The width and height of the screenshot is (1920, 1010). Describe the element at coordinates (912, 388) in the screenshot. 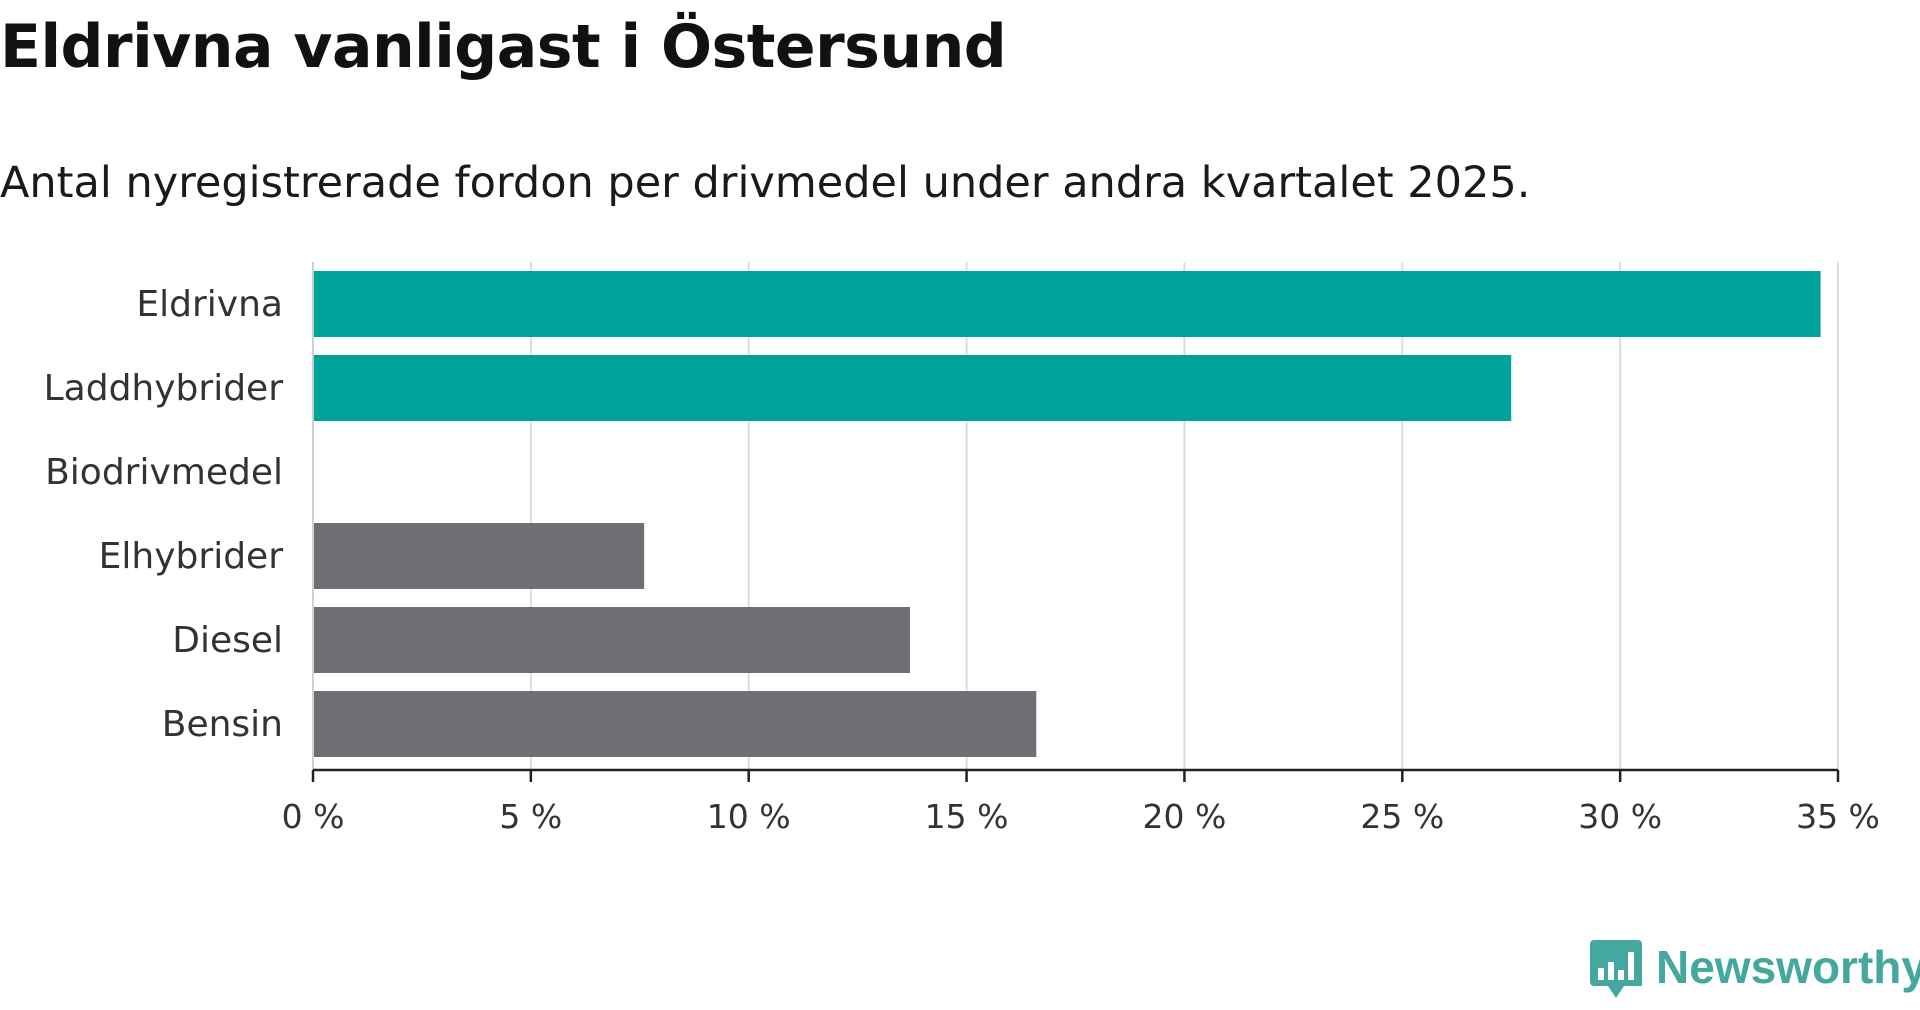

I see `bar-laddhybrider` at that location.